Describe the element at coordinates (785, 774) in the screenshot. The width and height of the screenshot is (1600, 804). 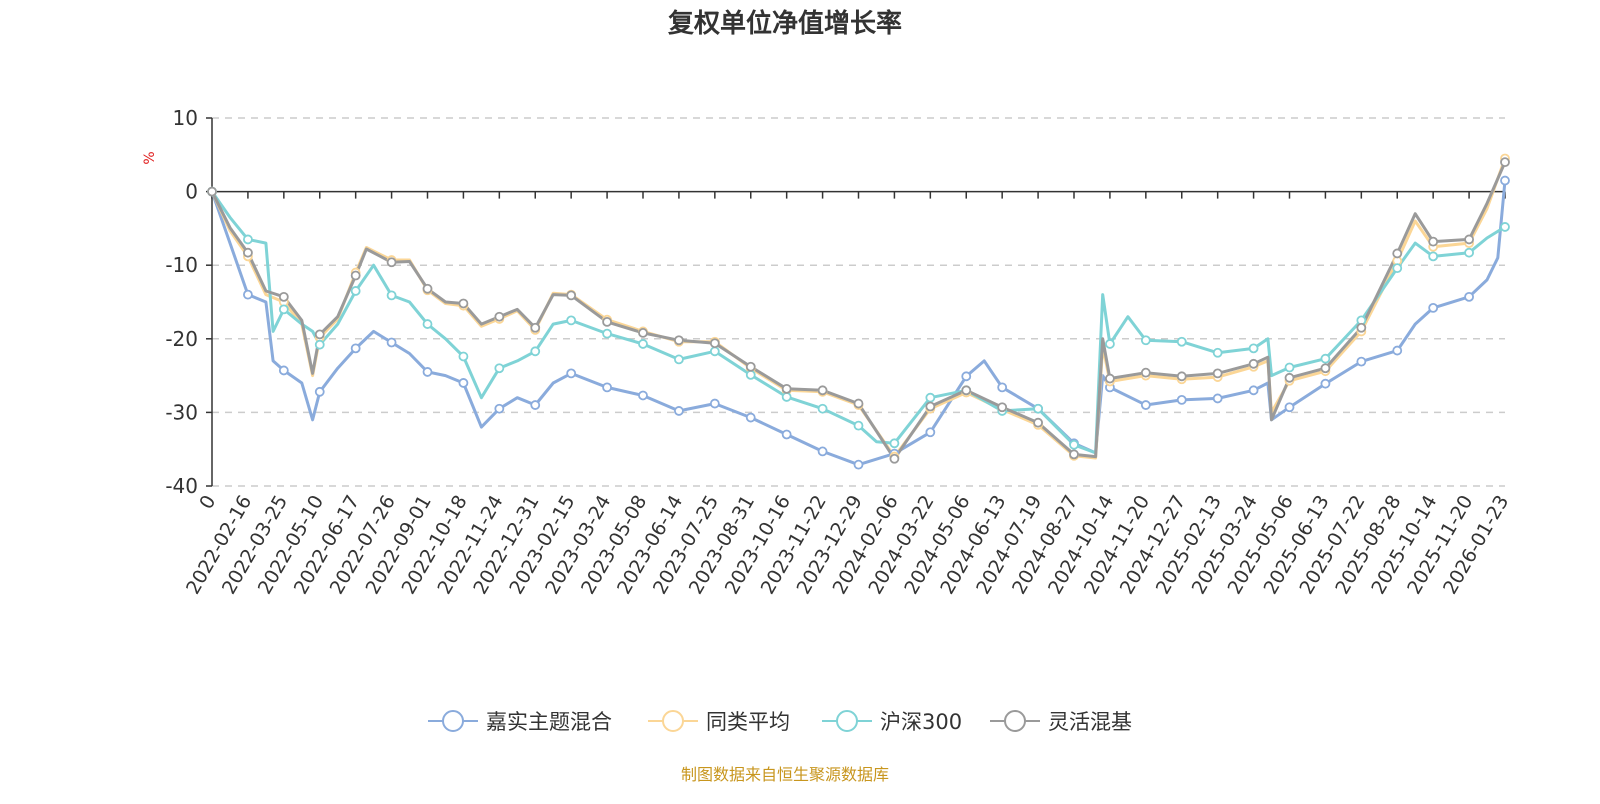
I see `footer-source: 制图数据来自恒生聚源数据库` at that location.